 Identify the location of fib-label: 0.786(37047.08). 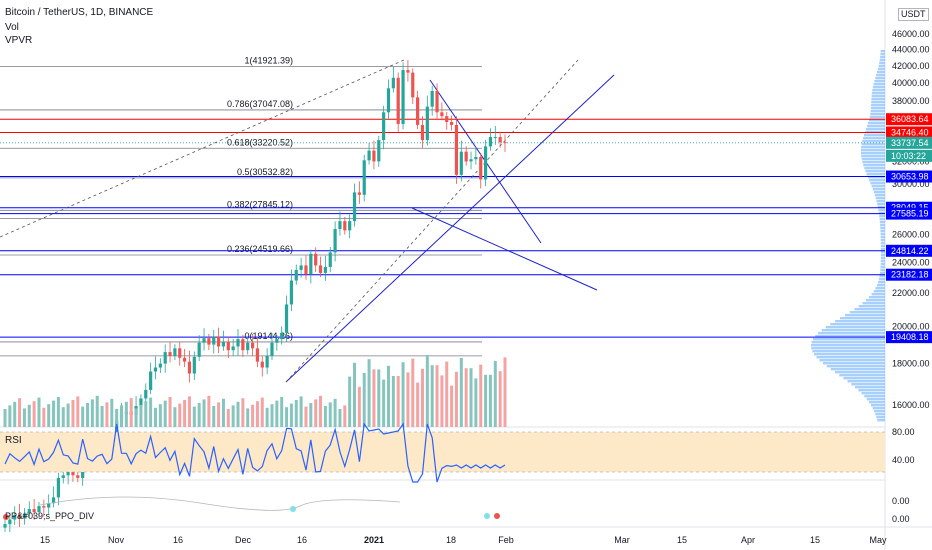
(260, 104).